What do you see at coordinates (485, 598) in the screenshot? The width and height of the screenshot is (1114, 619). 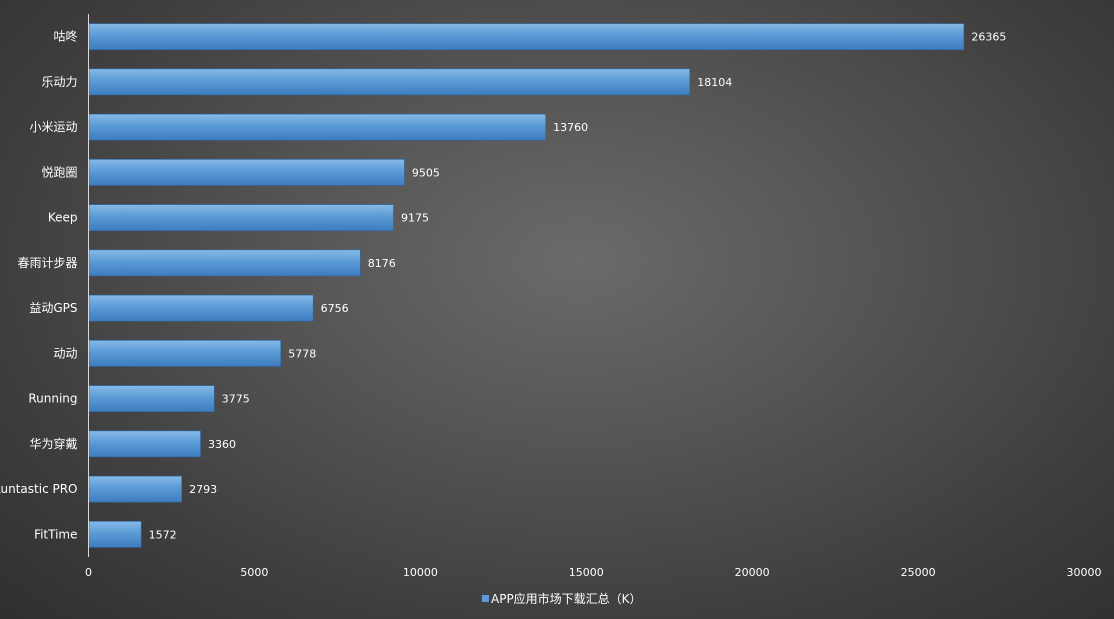 I see `legend-swatch` at bounding box center [485, 598].